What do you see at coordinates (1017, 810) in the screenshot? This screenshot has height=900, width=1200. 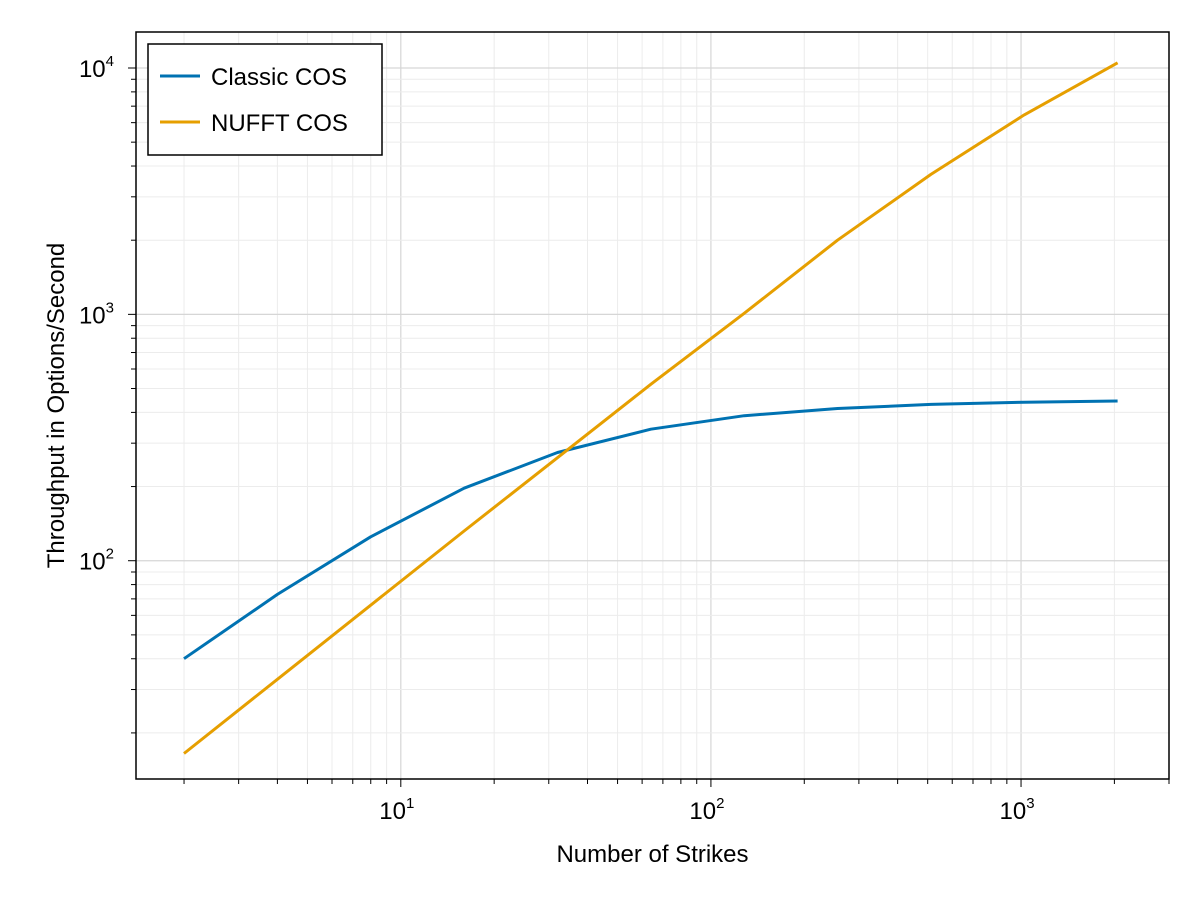 I see `x-tick-label: 10³` at bounding box center [1017, 810].